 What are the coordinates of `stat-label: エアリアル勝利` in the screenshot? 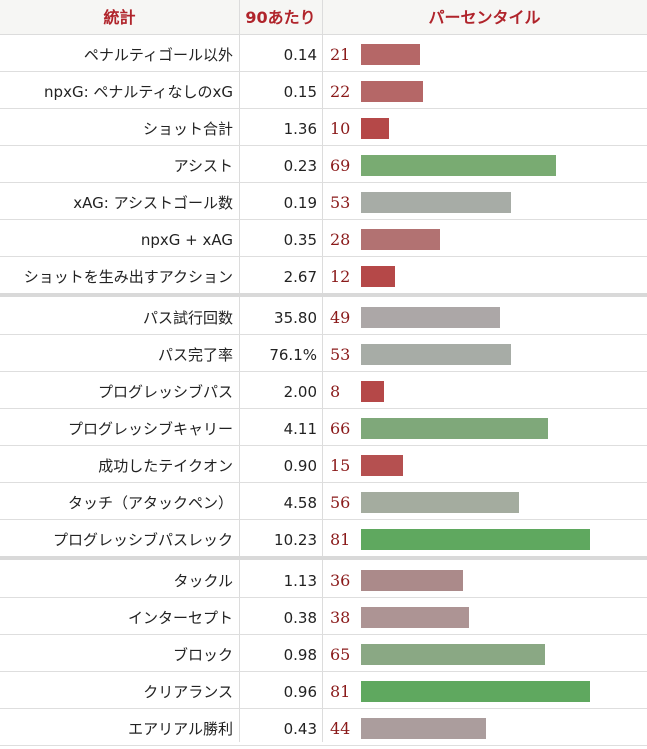 It's located at (180, 729).